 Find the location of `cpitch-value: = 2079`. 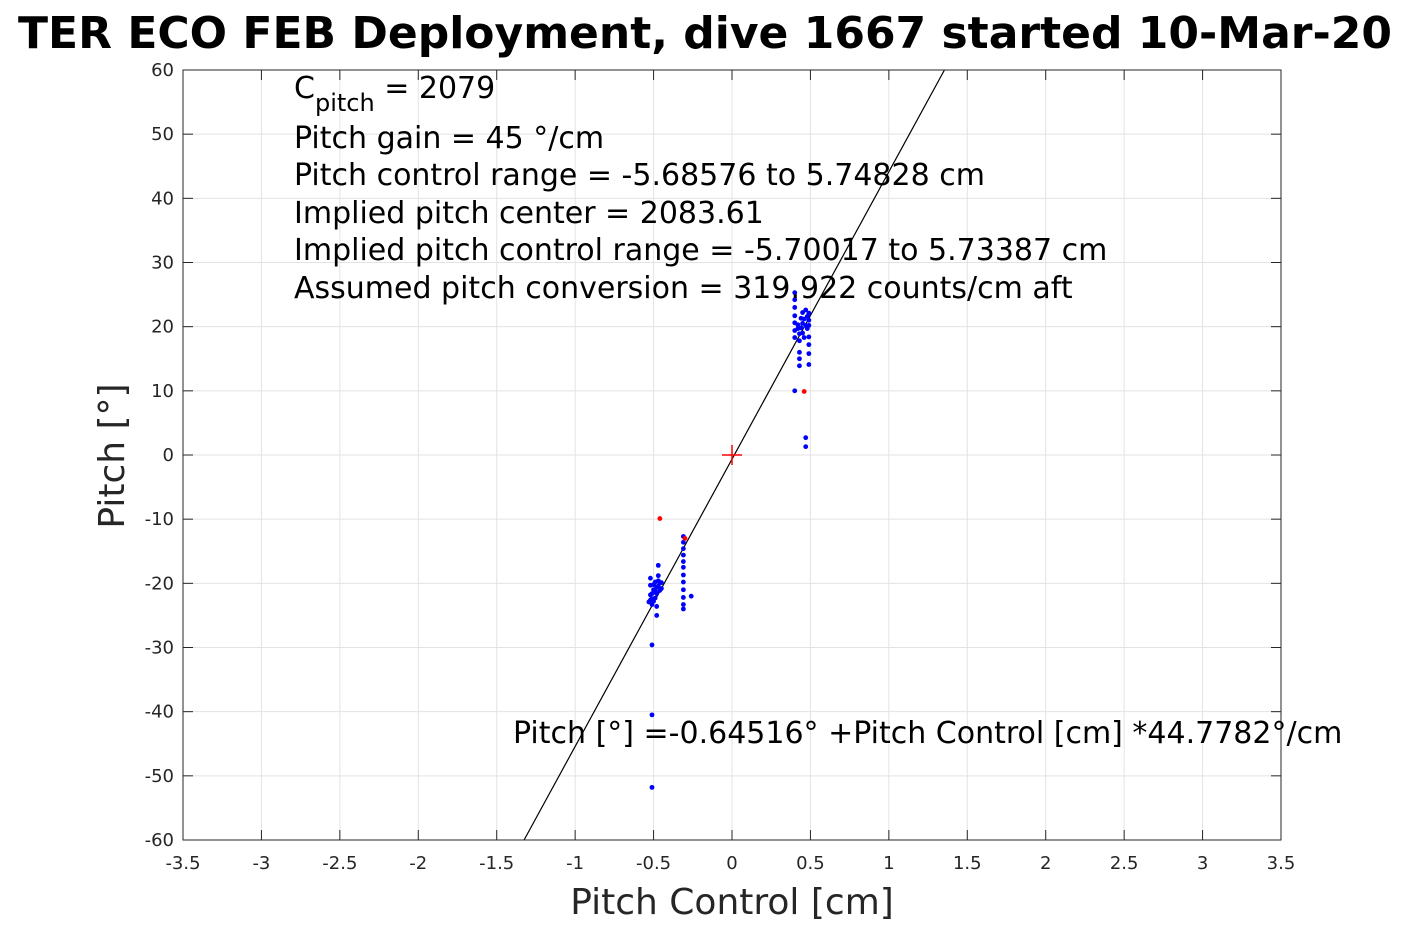

cpitch-value: = 2079 is located at coordinates (435, 88).